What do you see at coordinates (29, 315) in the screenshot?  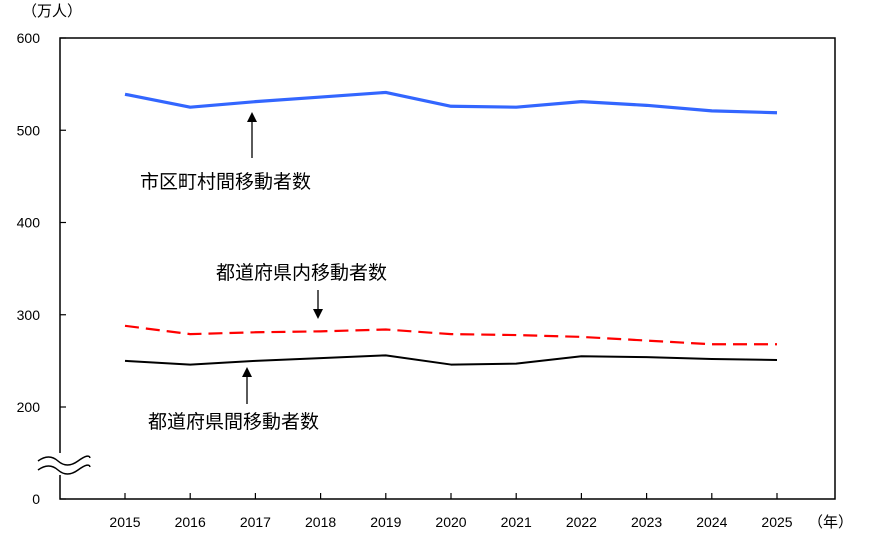 I see `y-tick-label: 300` at bounding box center [29, 315].